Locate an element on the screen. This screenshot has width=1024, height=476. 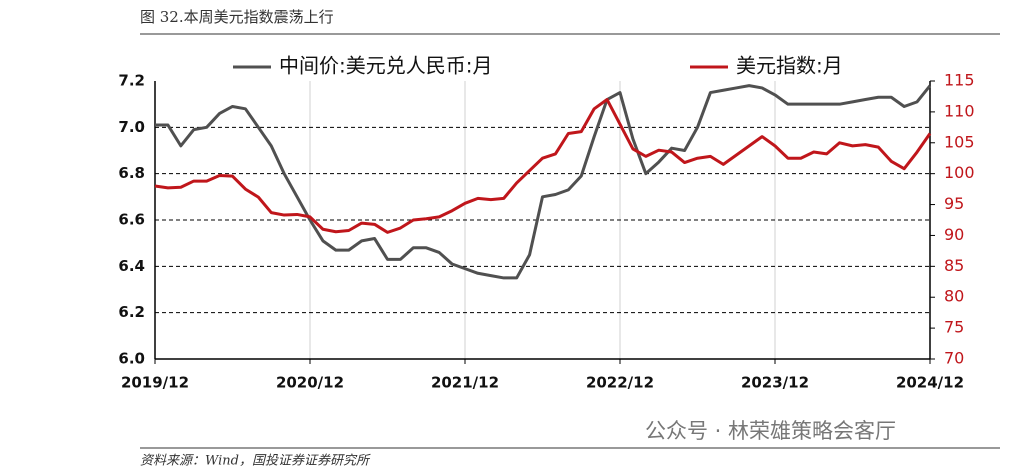
legend-label: 中间价:美元兑人民币:月 is located at coordinates (385, 66).